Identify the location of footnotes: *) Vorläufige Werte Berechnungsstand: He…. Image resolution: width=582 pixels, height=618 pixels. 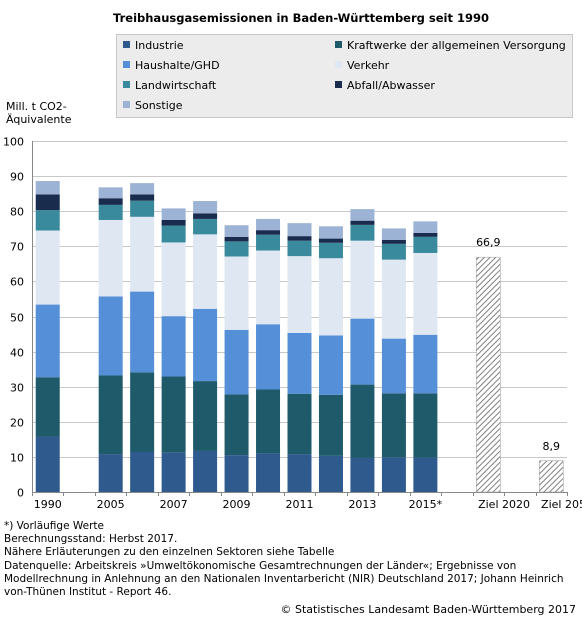
(290, 559).